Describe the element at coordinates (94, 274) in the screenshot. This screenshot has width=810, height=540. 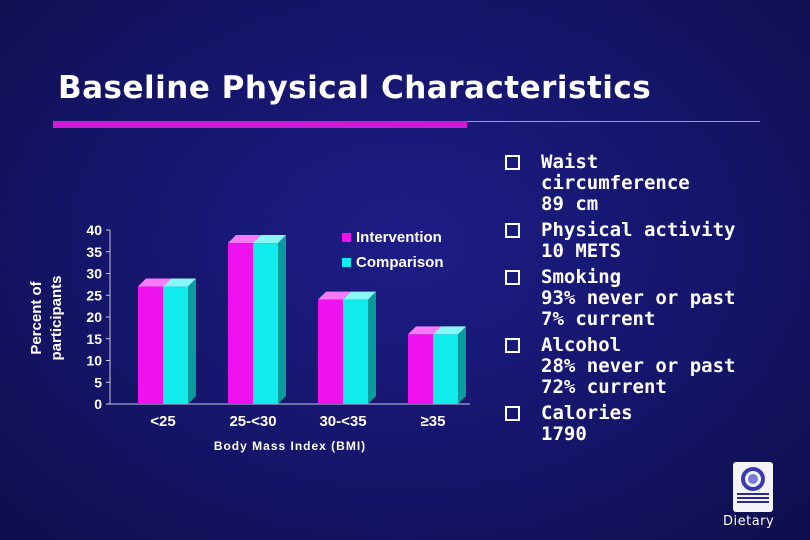
I see `y-tick-label: 30` at that location.